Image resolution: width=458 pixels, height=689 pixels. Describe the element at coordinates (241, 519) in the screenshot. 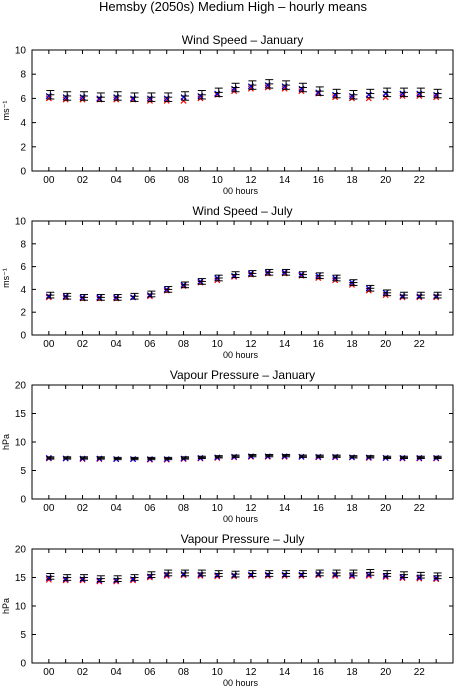

I see `x-axis-label: 00 hours` at that location.